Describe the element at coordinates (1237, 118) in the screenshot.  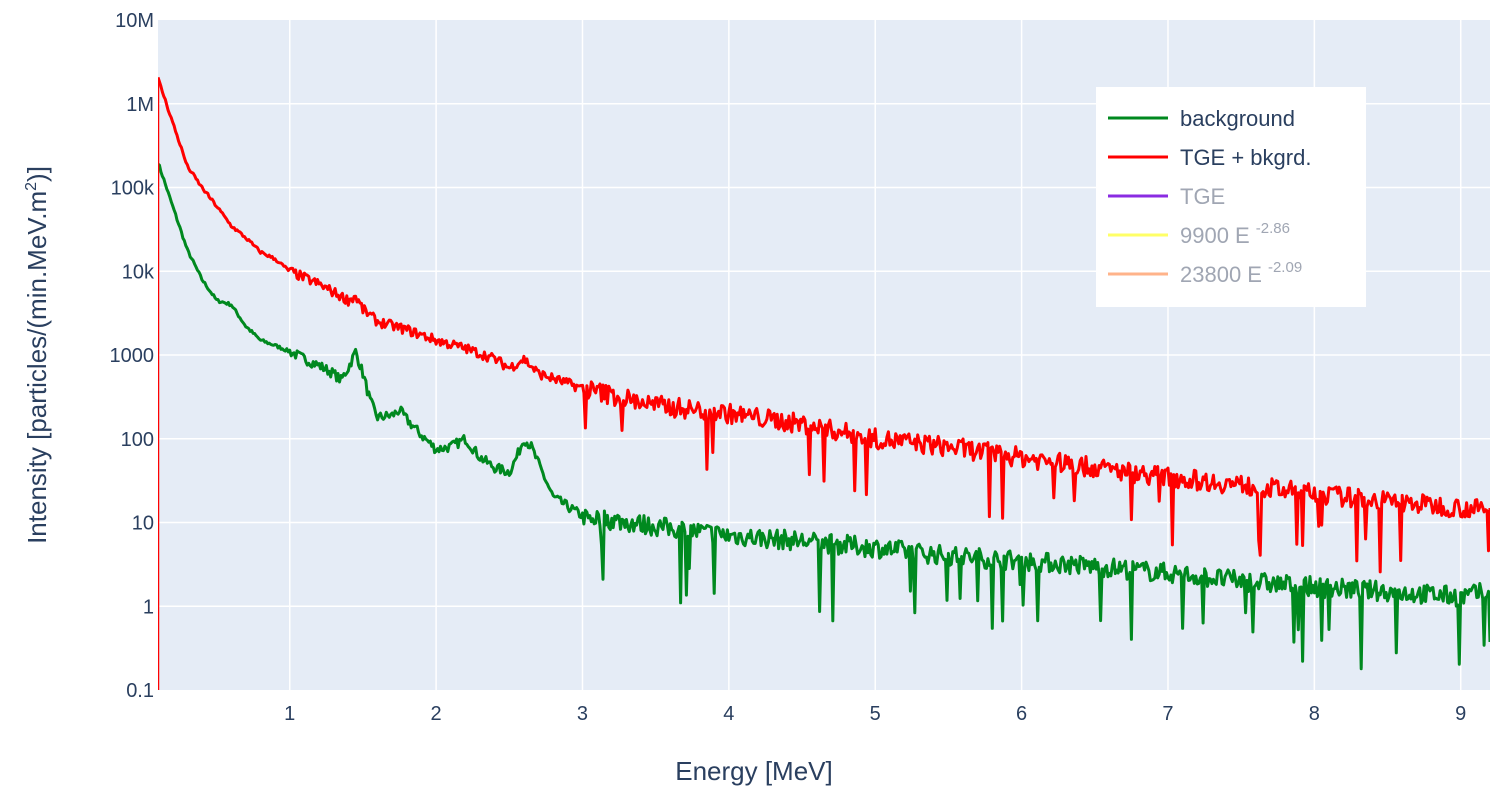
I see `legend-label: background` at that location.